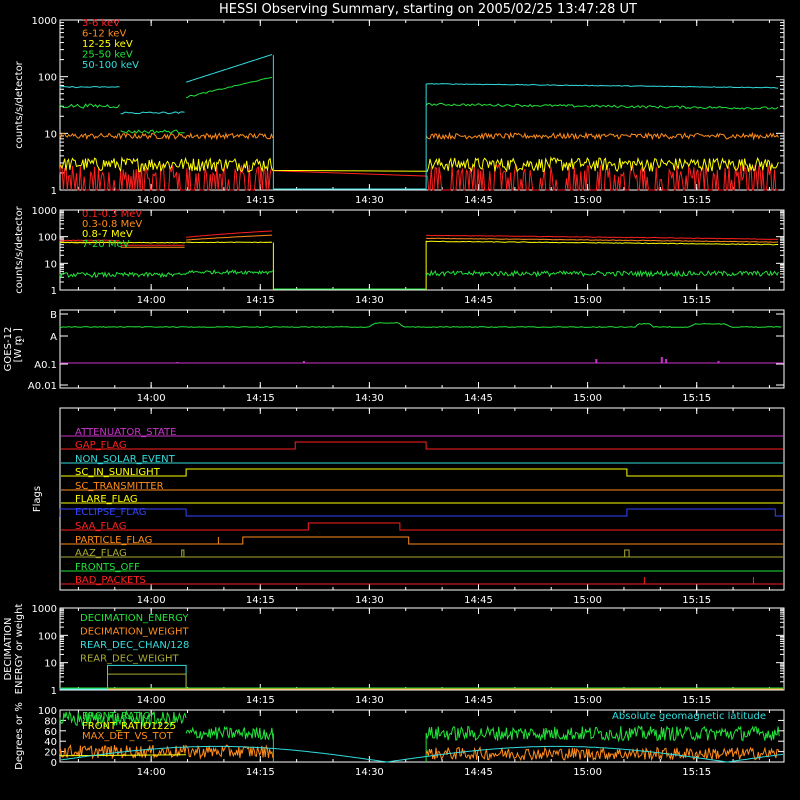 Image resolution: width=800 pixels, height=800 pixels. Describe the element at coordinates (422, 540) in the screenshot. I see `flag-line-particle_flag` at that location.